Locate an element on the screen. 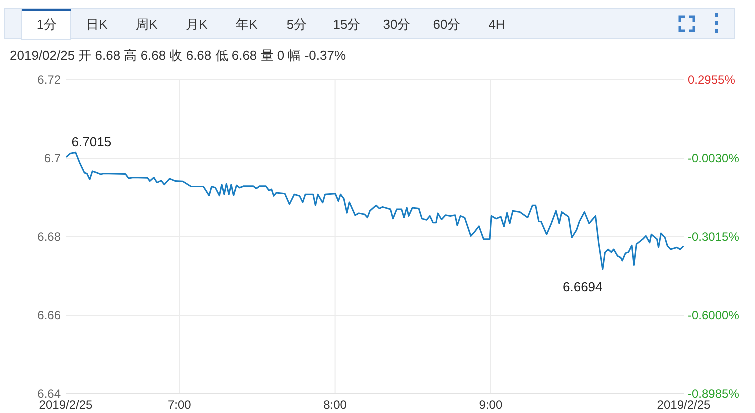 This screenshot has height=413, width=755. y2-tick-label: -0.3015% is located at coordinates (714, 237).